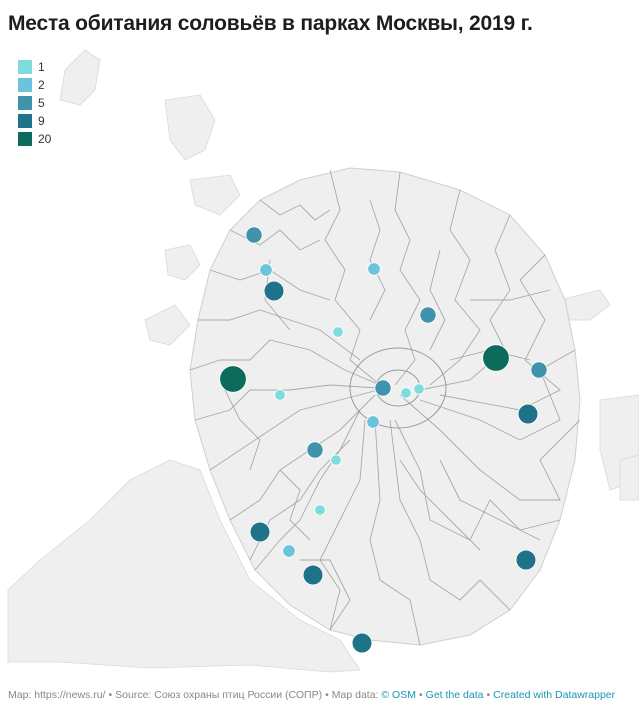 The width and height of the screenshot is (639, 713). What do you see at coordinates (41, 67) in the screenshot?
I see `legend-label: 1` at bounding box center [41, 67].